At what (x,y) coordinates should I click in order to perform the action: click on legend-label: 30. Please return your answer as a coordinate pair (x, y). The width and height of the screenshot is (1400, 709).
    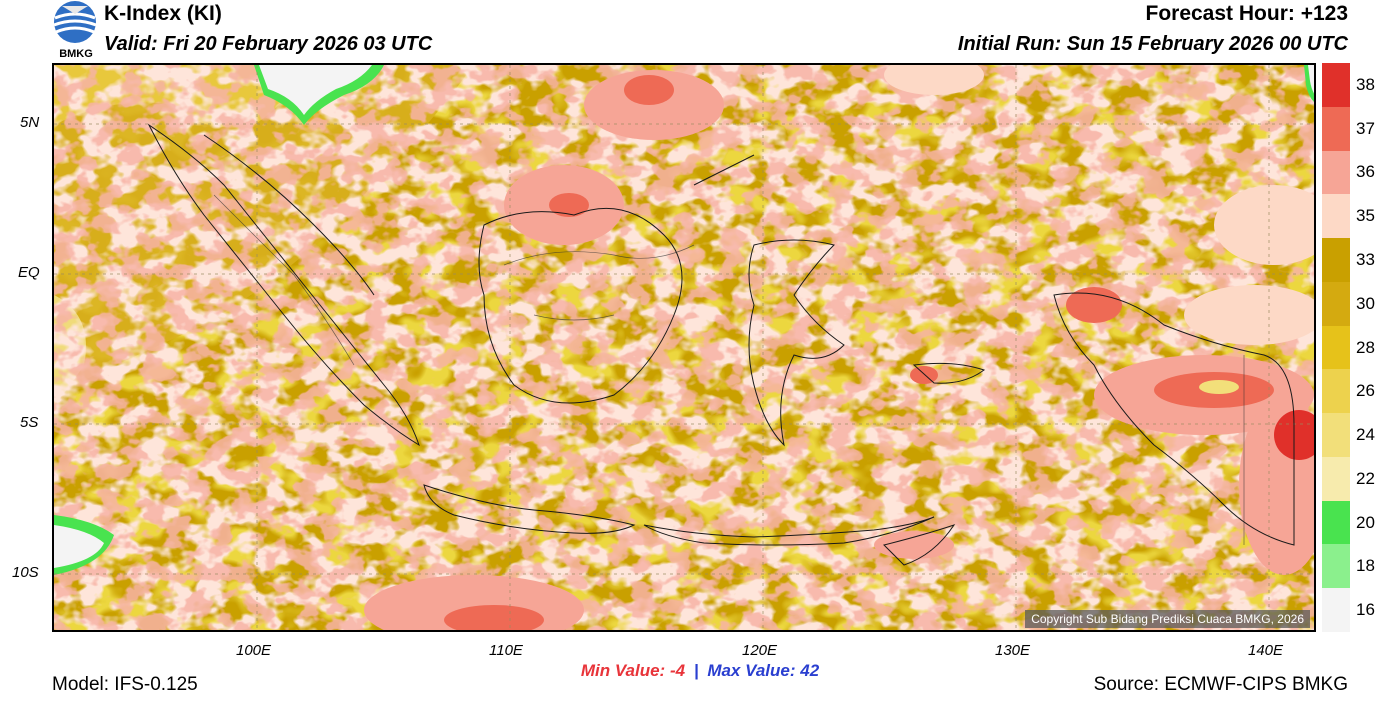
    Looking at the image, I should click on (1365, 303).